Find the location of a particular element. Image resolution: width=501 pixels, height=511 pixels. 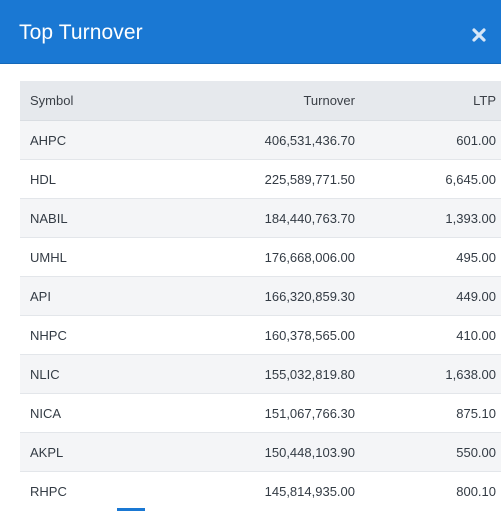

ltp-cell: 550.00 is located at coordinates (428, 452).